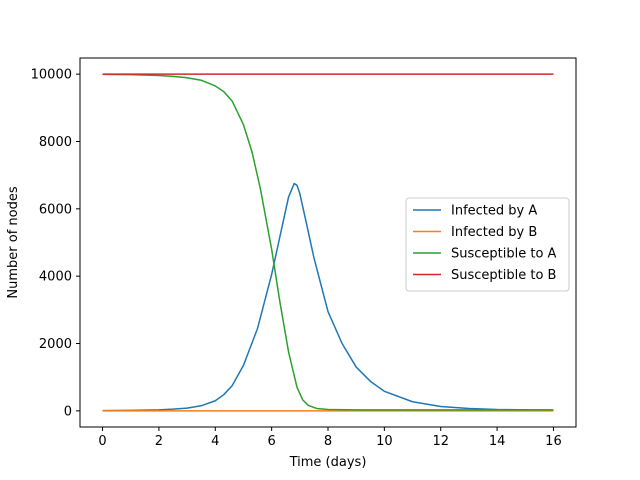  I want to click on legend-label: Infected by A, so click(494, 211).